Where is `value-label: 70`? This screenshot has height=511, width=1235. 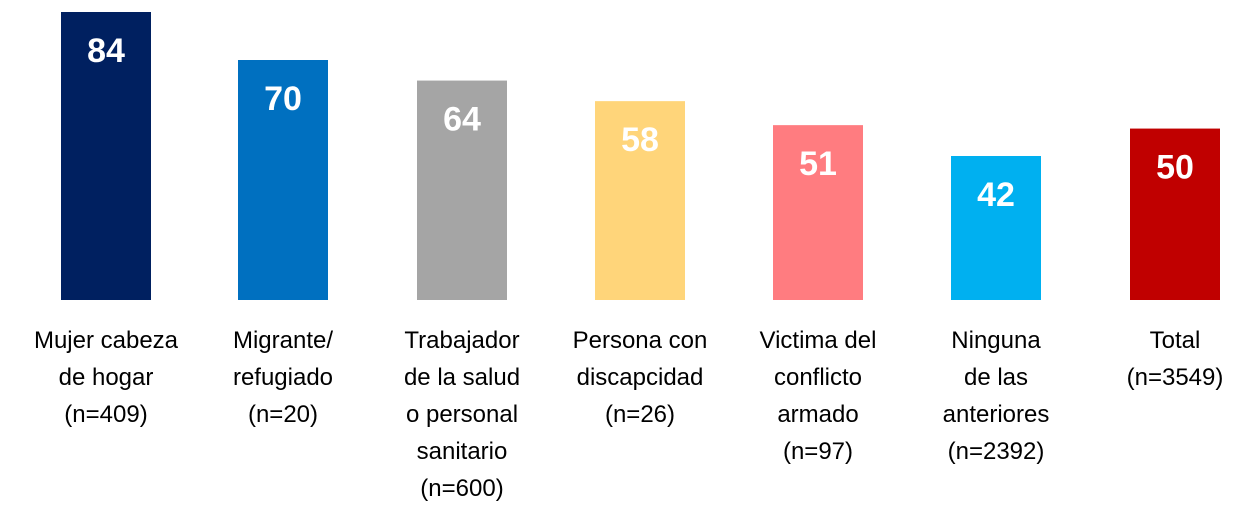
value-label: 70 is located at coordinates (283, 99).